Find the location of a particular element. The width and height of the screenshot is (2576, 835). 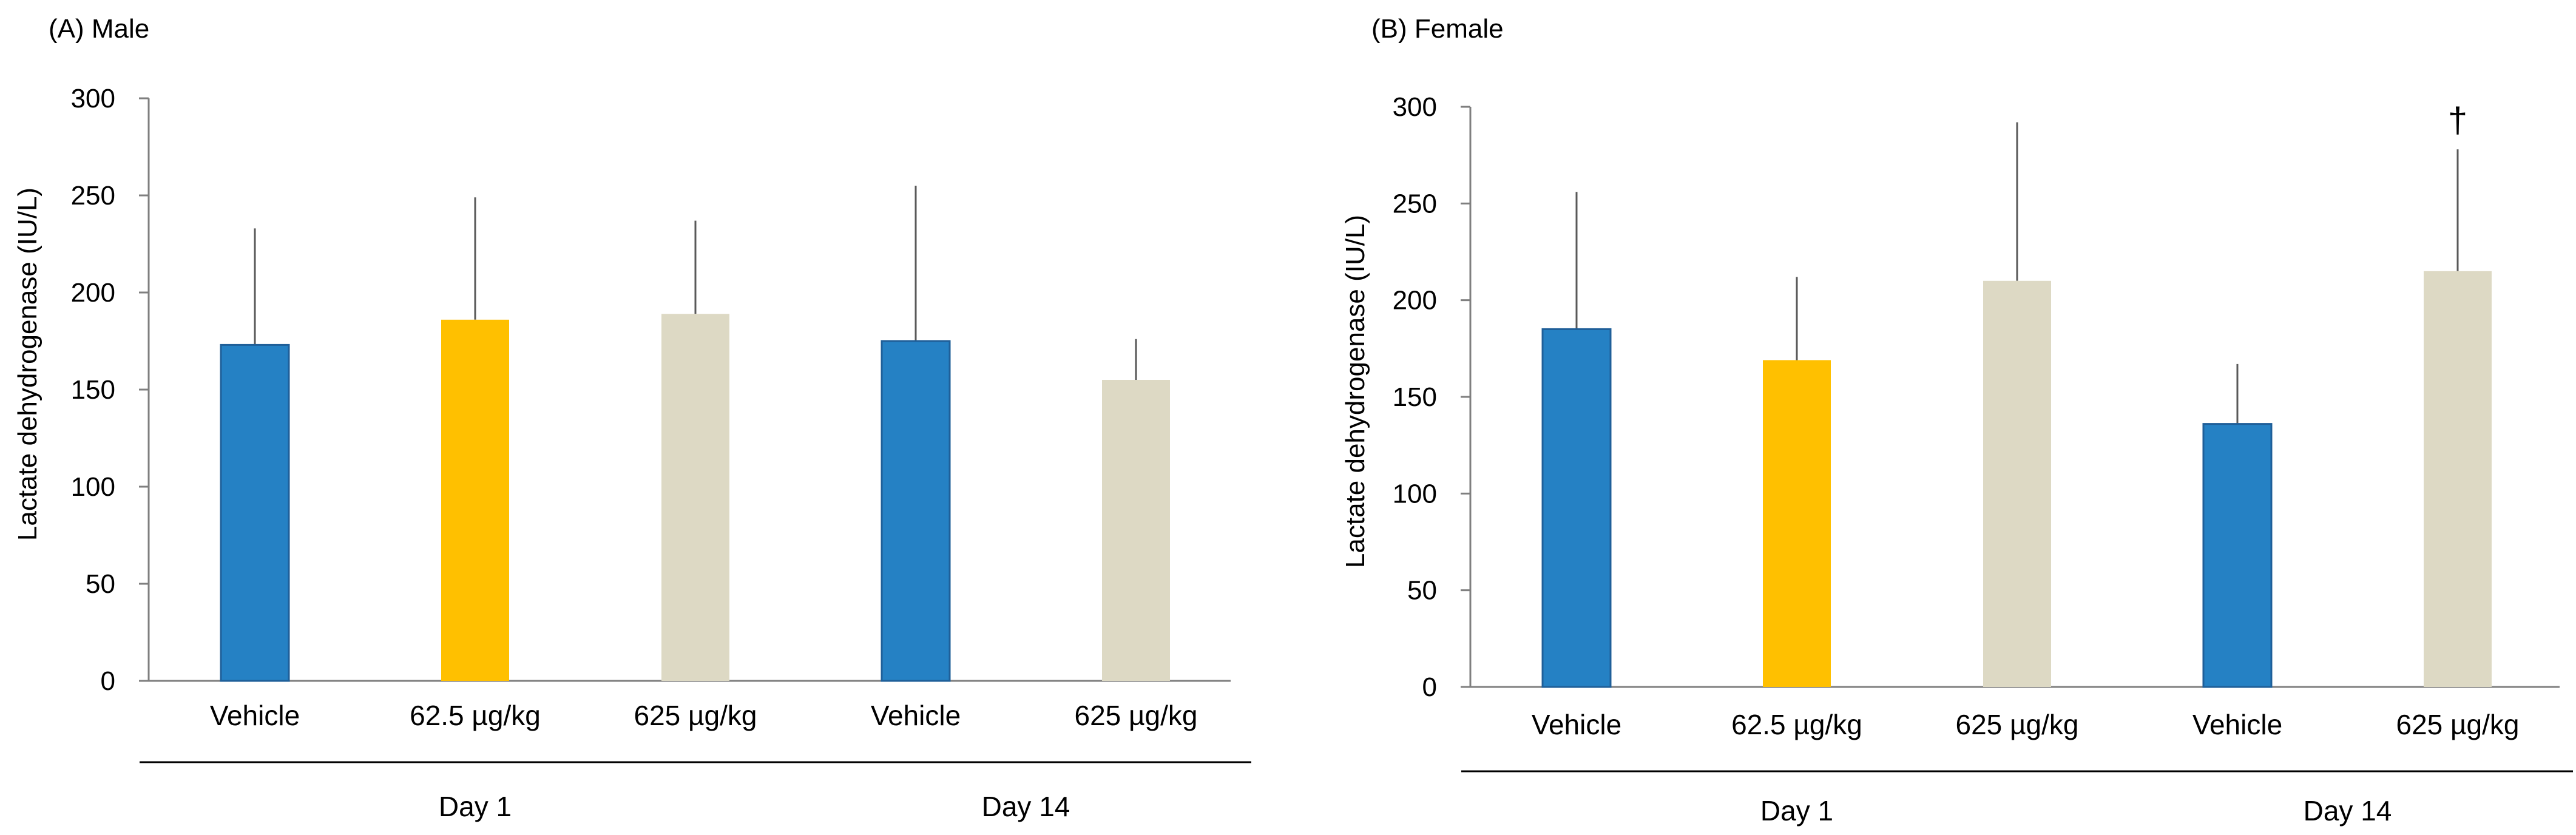

chart-title: (B) Female is located at coordinates (1437, 29).